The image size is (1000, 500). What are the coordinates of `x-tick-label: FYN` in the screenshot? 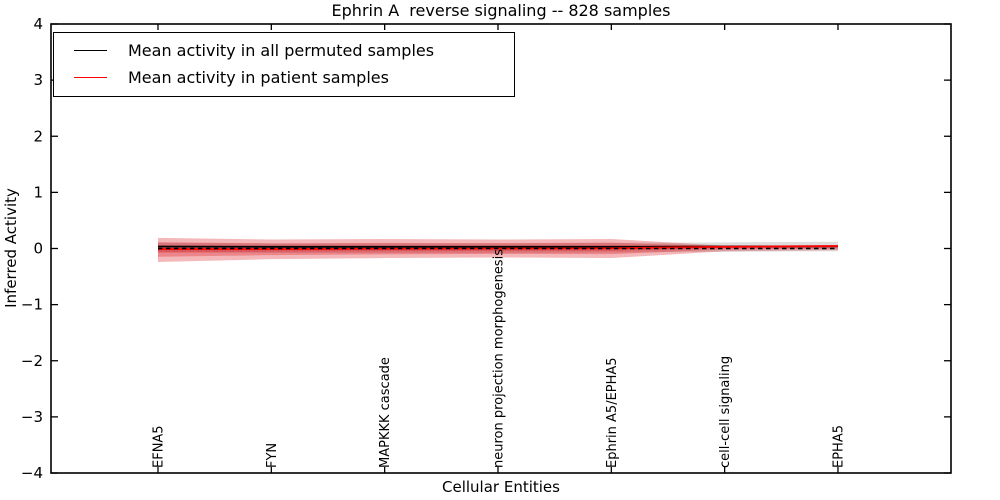 It's located at (272, 455).